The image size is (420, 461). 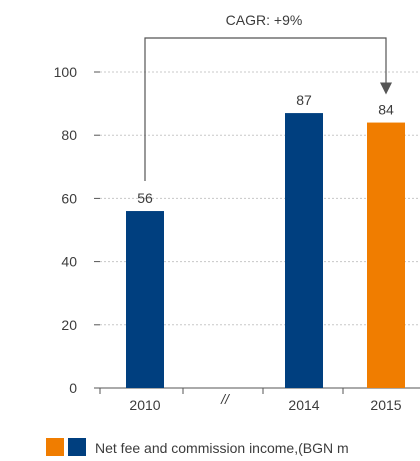 What do you see at coordinates (304, 250) in the screenshot?
I see `bar-2014` at bounding box center [304, 250].